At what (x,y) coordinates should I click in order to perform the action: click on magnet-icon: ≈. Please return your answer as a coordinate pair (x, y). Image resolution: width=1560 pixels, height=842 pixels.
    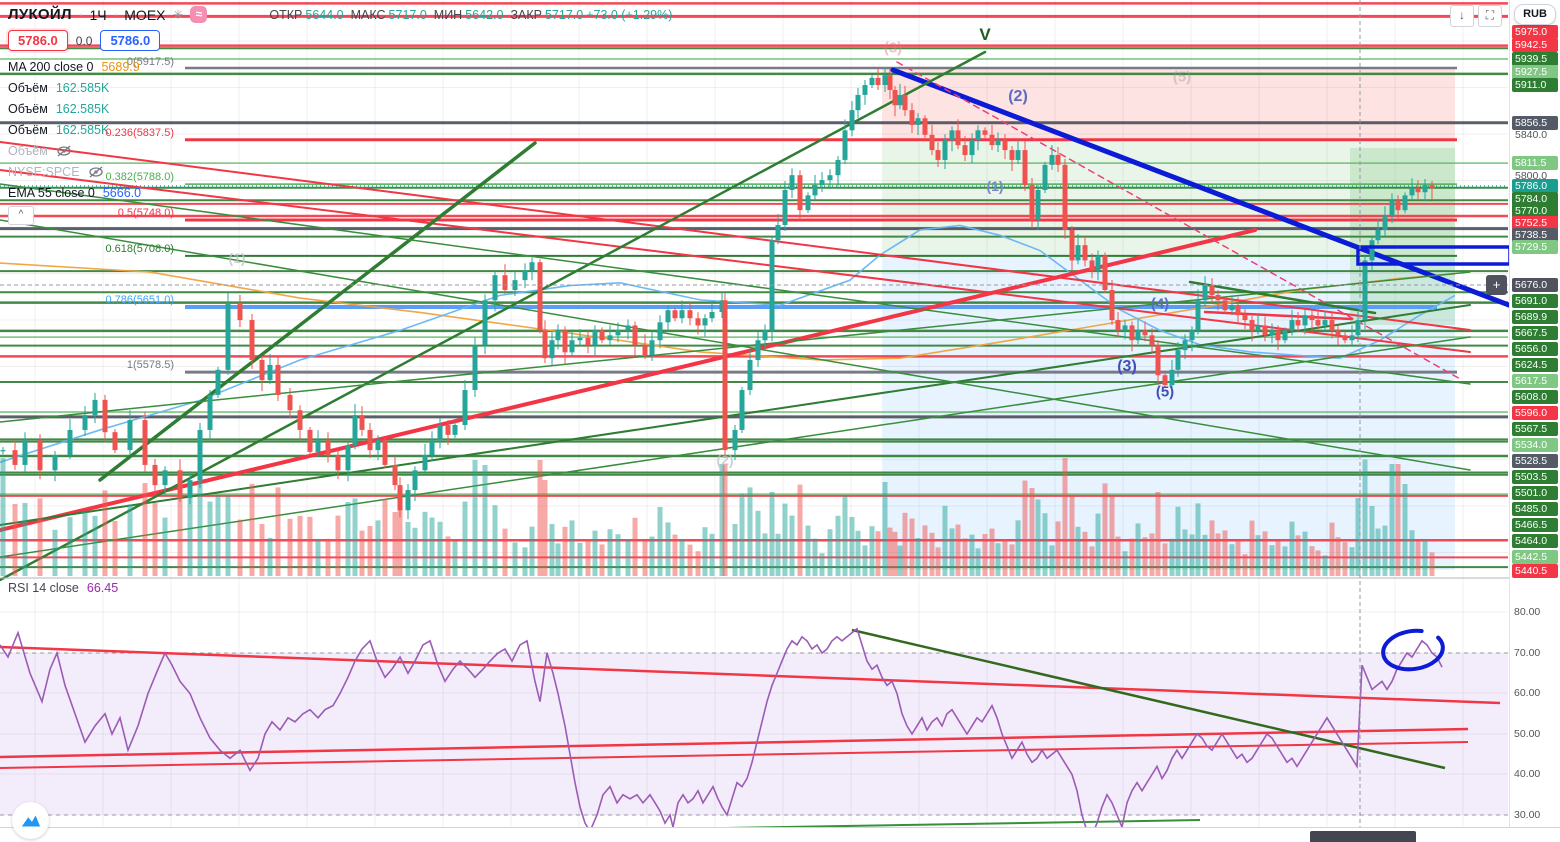
    Looking at the image, I should click on (199, 14).